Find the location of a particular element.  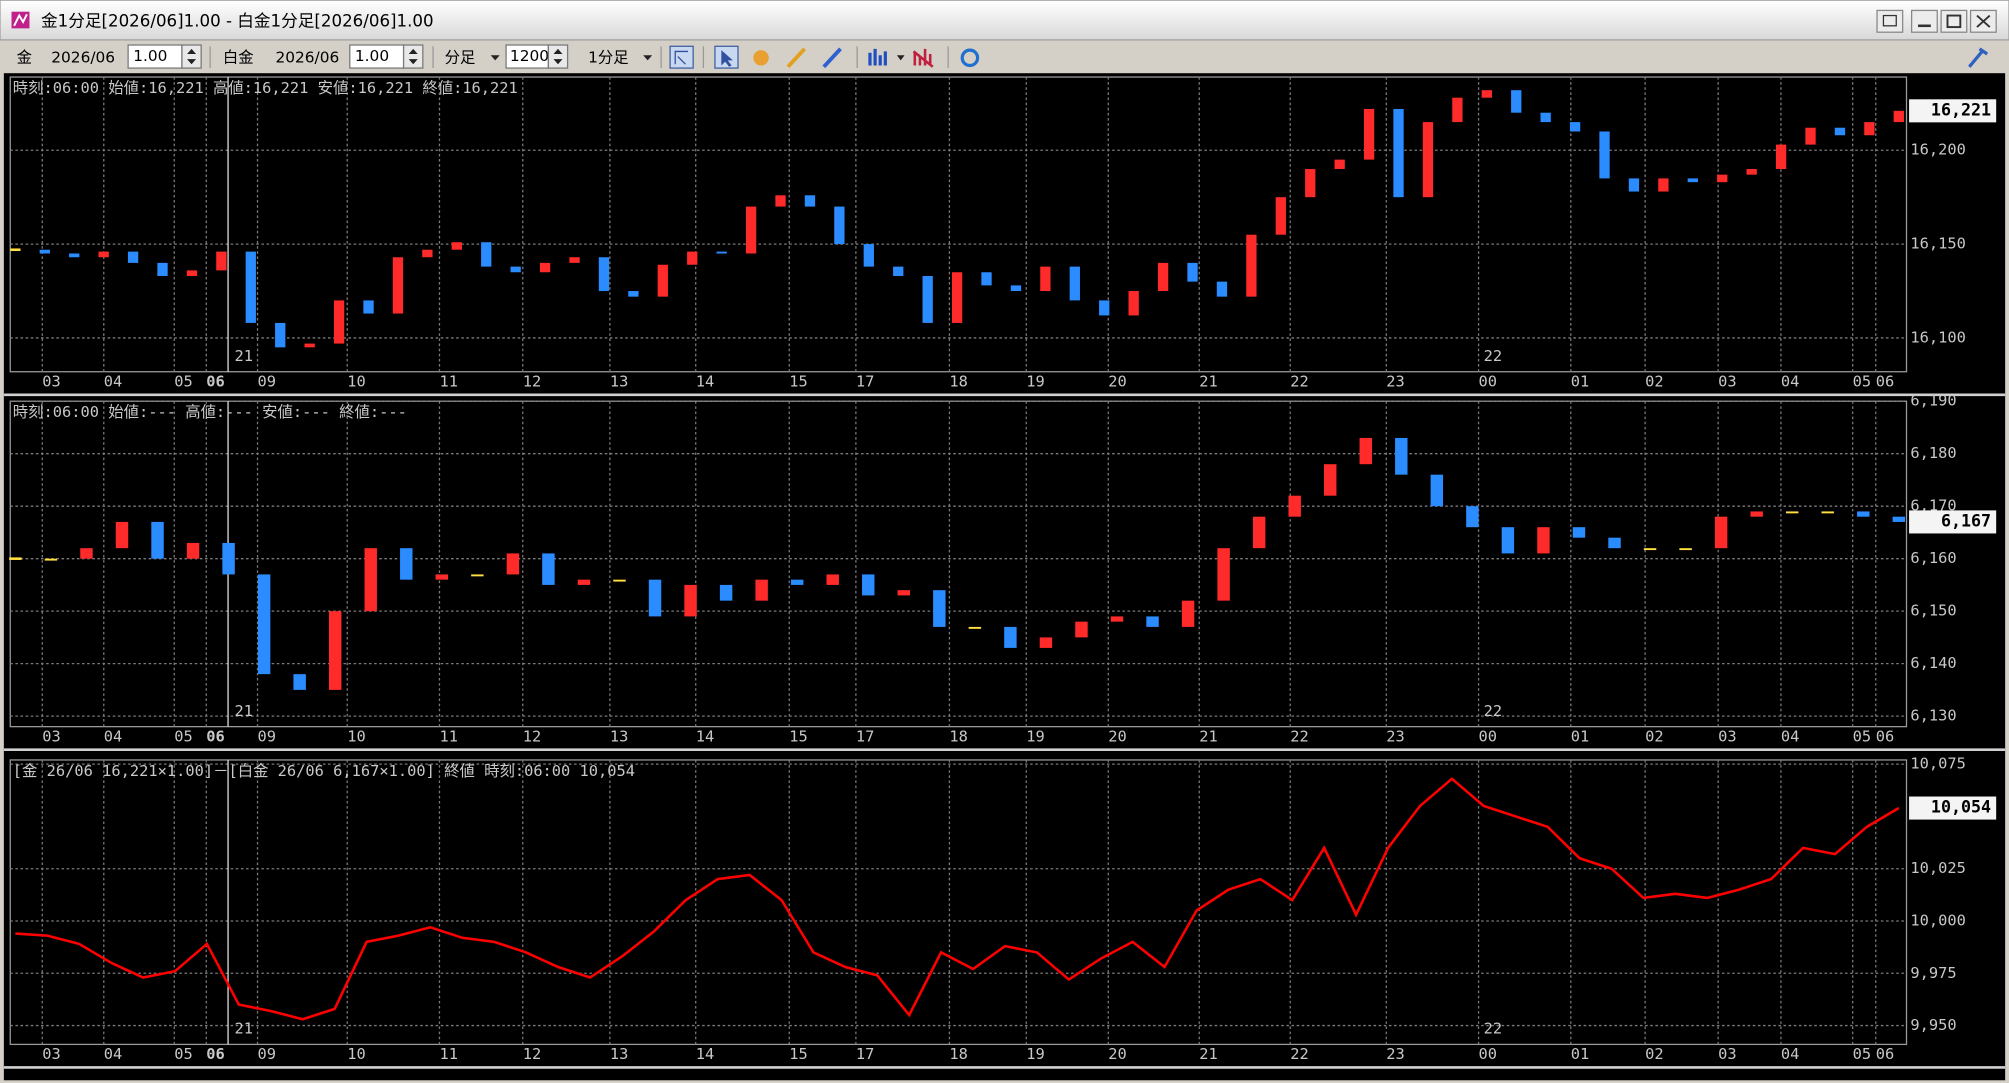

interval-select: 1分足 is located at coordinates (608, 57).